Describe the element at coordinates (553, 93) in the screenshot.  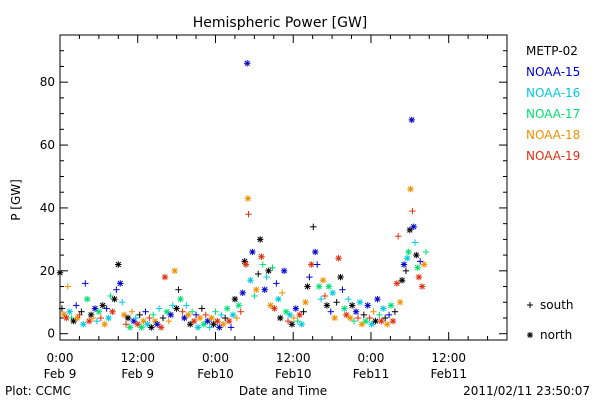
I see `legend-entry: NOAA-16` at that location.